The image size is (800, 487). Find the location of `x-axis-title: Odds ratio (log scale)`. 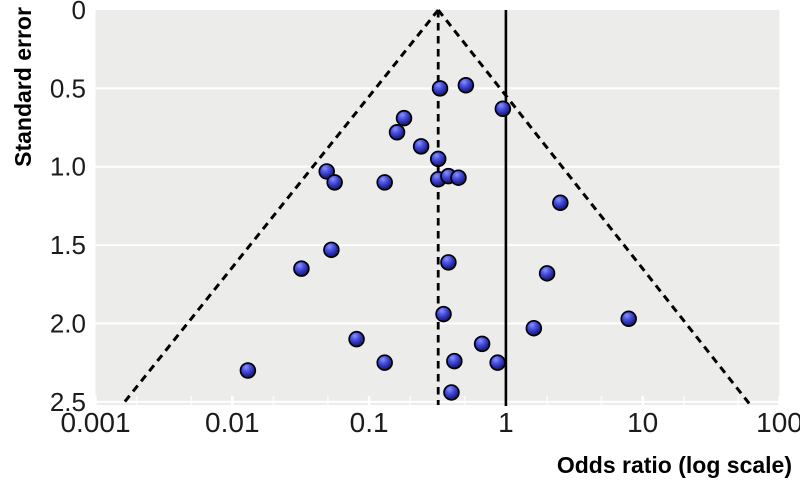

x-axis-title: Odds ratio (log scale) is located at coordinates (674, 465).